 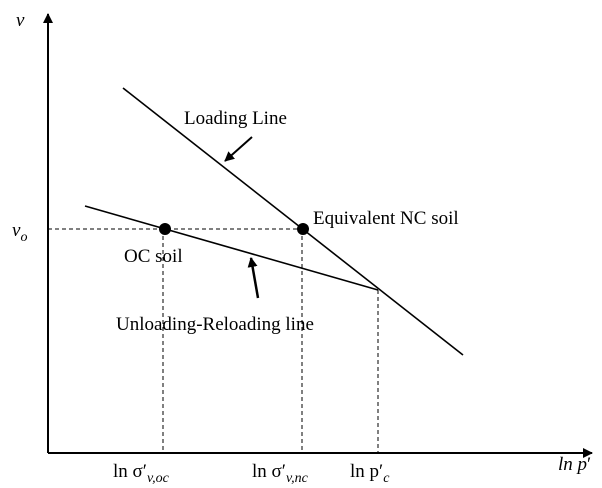 What do you see at coordinates (215, 324) in the screenshot?
I see `unloading-label: Unloading-Reloading line` at bounding box center [215, 324].